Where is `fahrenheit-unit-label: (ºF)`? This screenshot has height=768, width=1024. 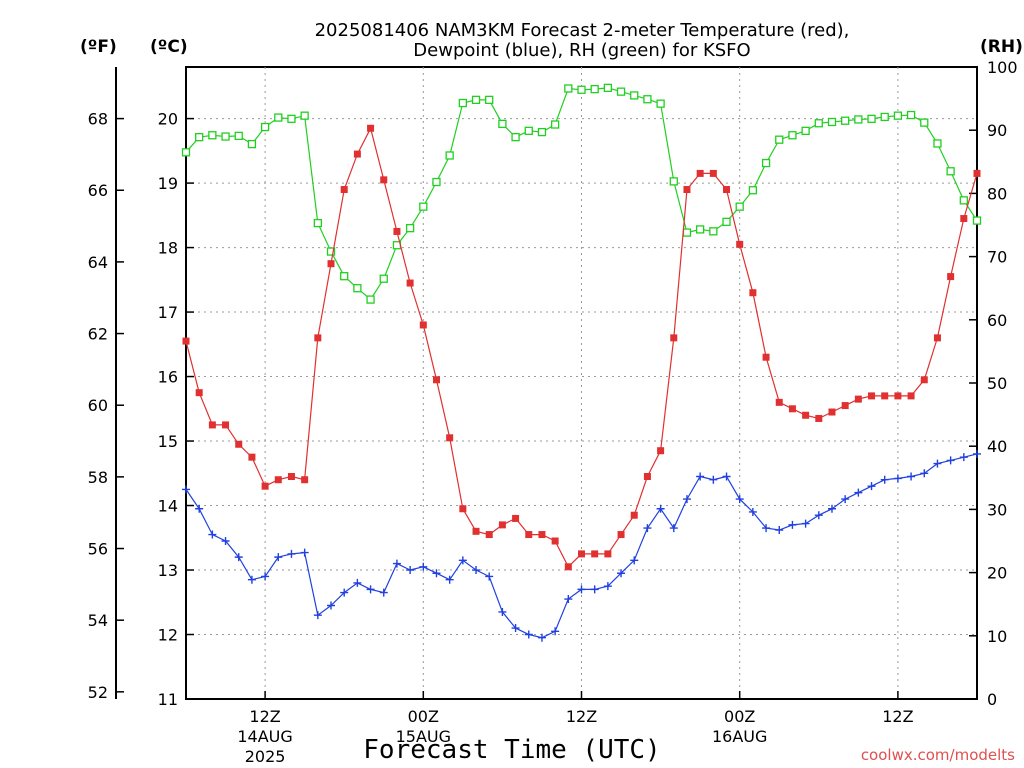 fahrenheit-unit-label: (ºF) is located at coordinates (98, 47).